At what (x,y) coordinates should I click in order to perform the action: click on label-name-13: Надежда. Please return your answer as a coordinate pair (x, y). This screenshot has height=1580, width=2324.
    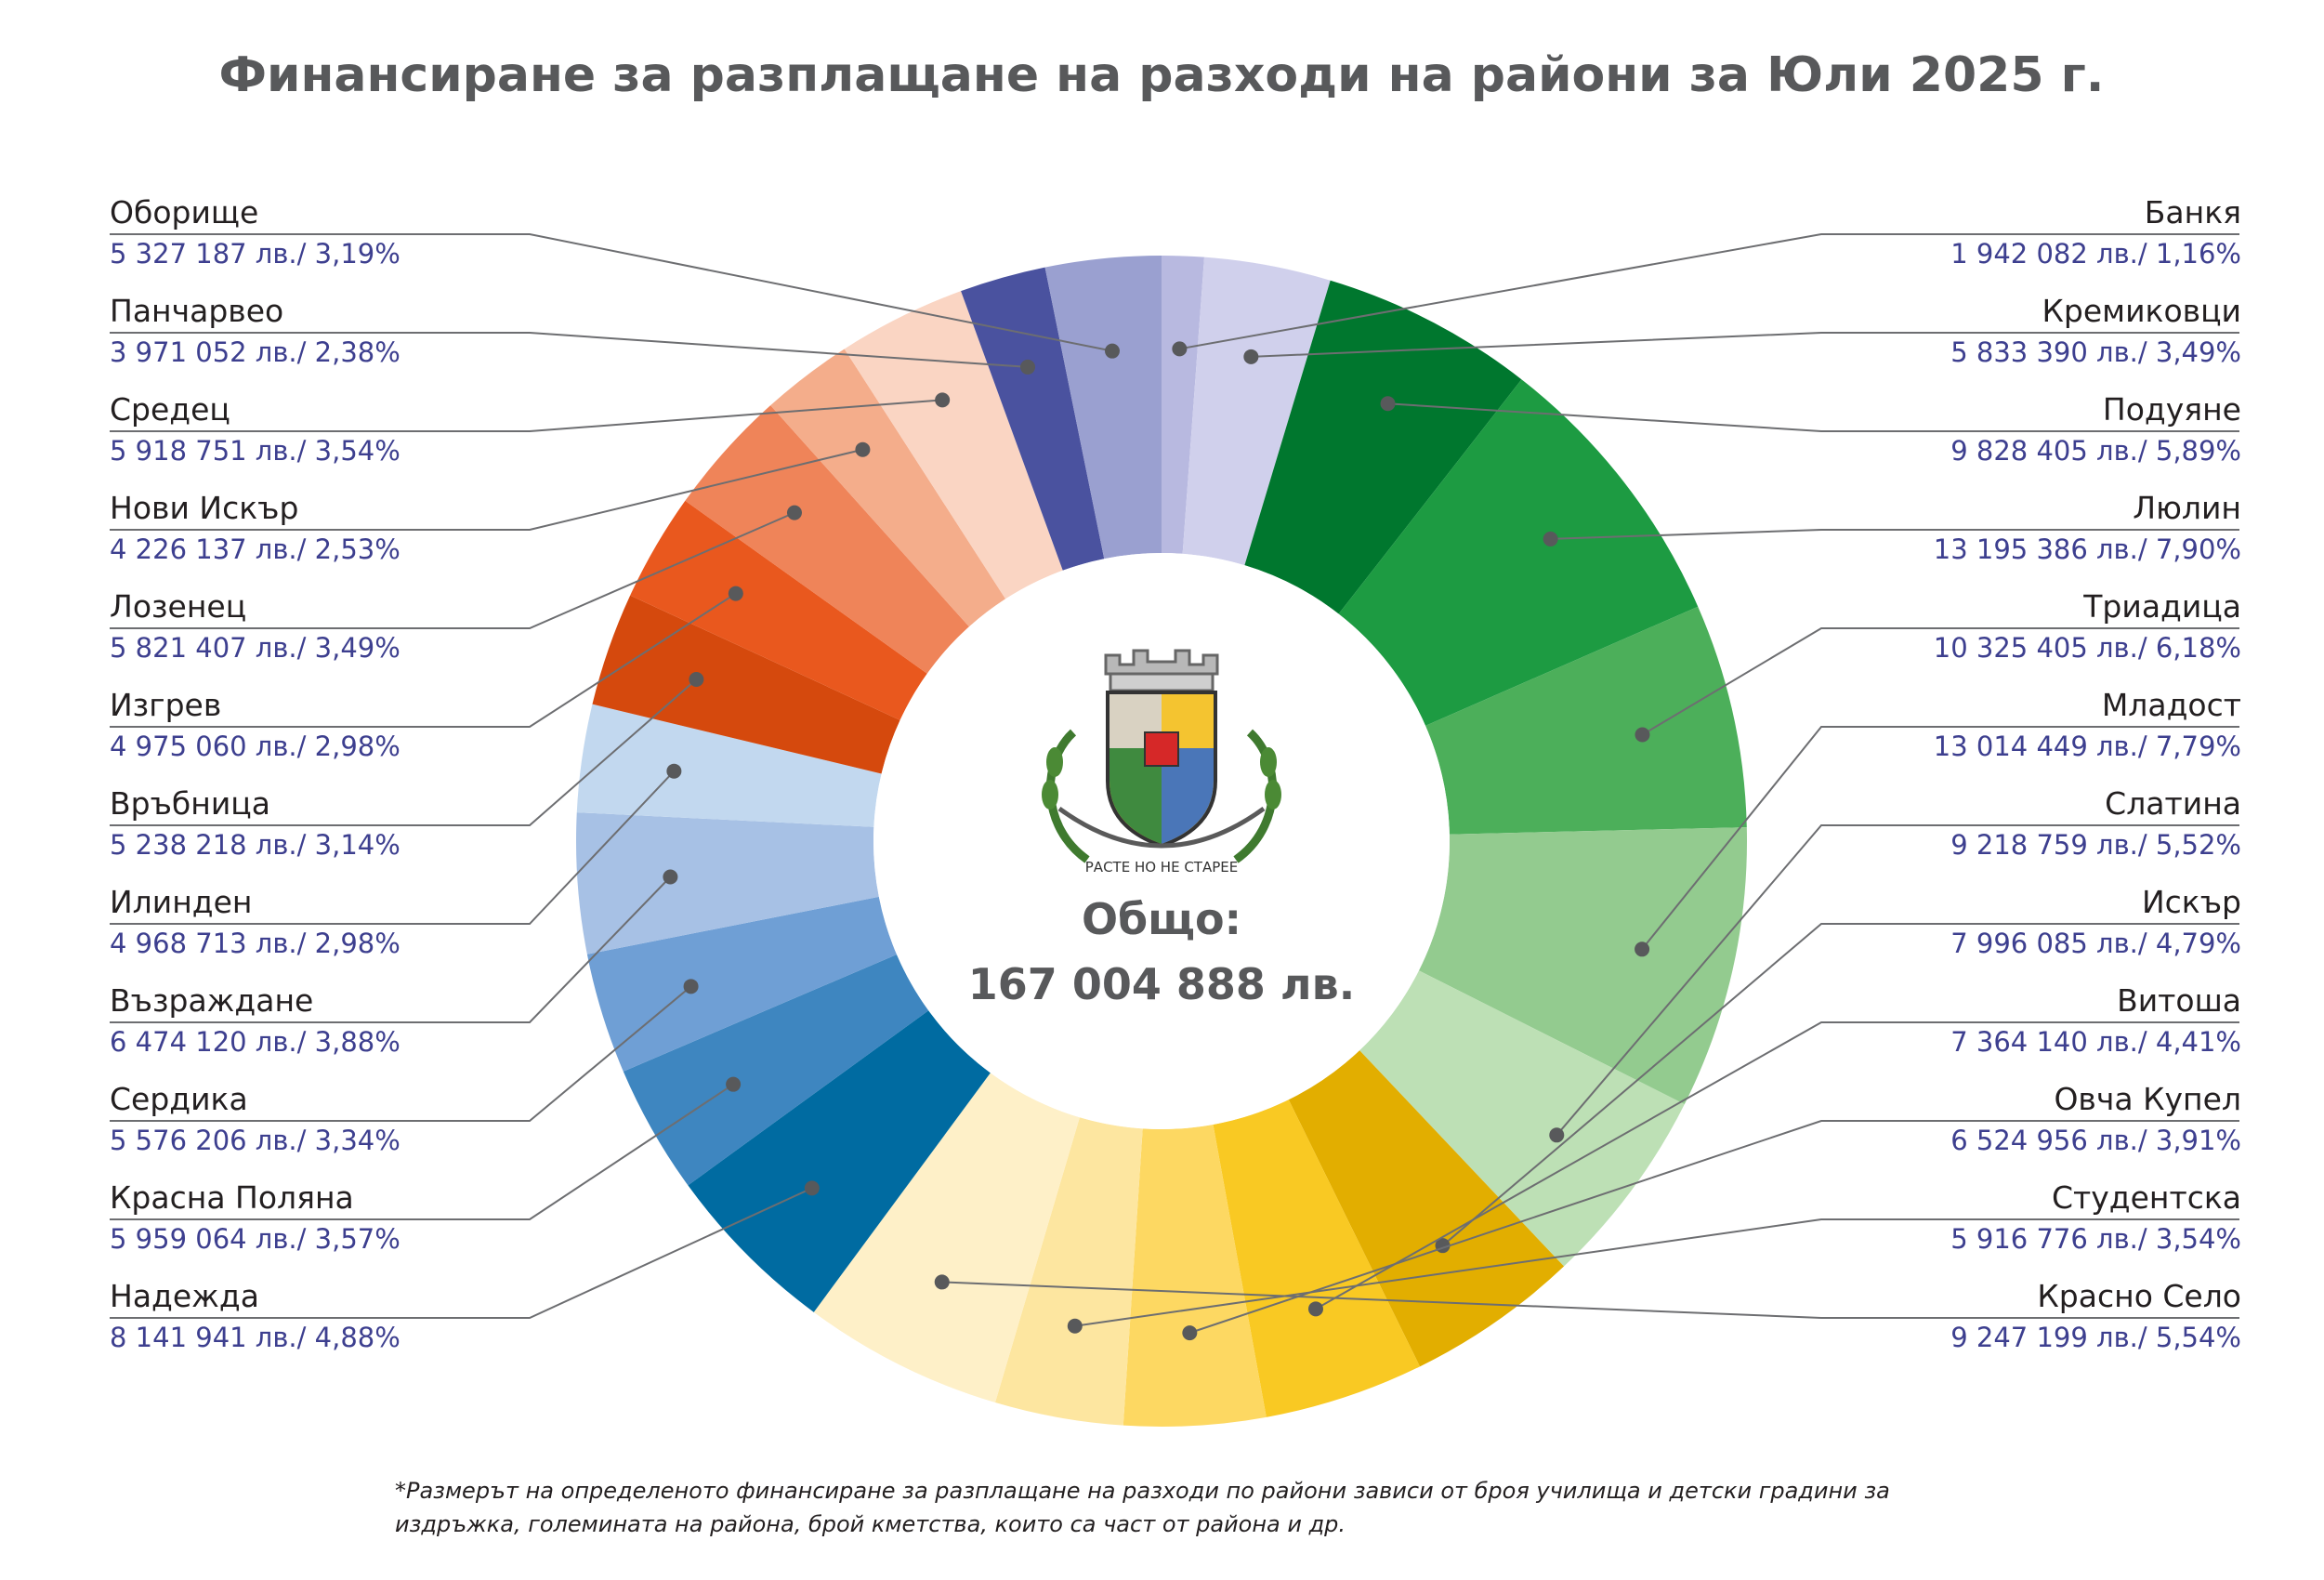
    Looking at the image, I should click on (184, 1296).